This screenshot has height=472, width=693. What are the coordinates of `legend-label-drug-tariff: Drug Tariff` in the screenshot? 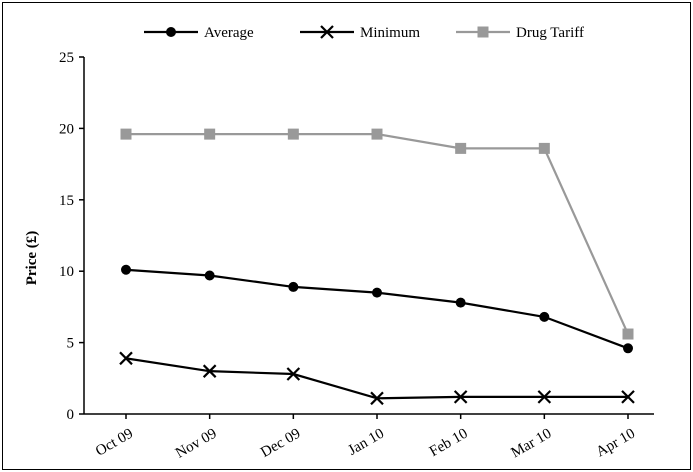 It's located at (550, 33).